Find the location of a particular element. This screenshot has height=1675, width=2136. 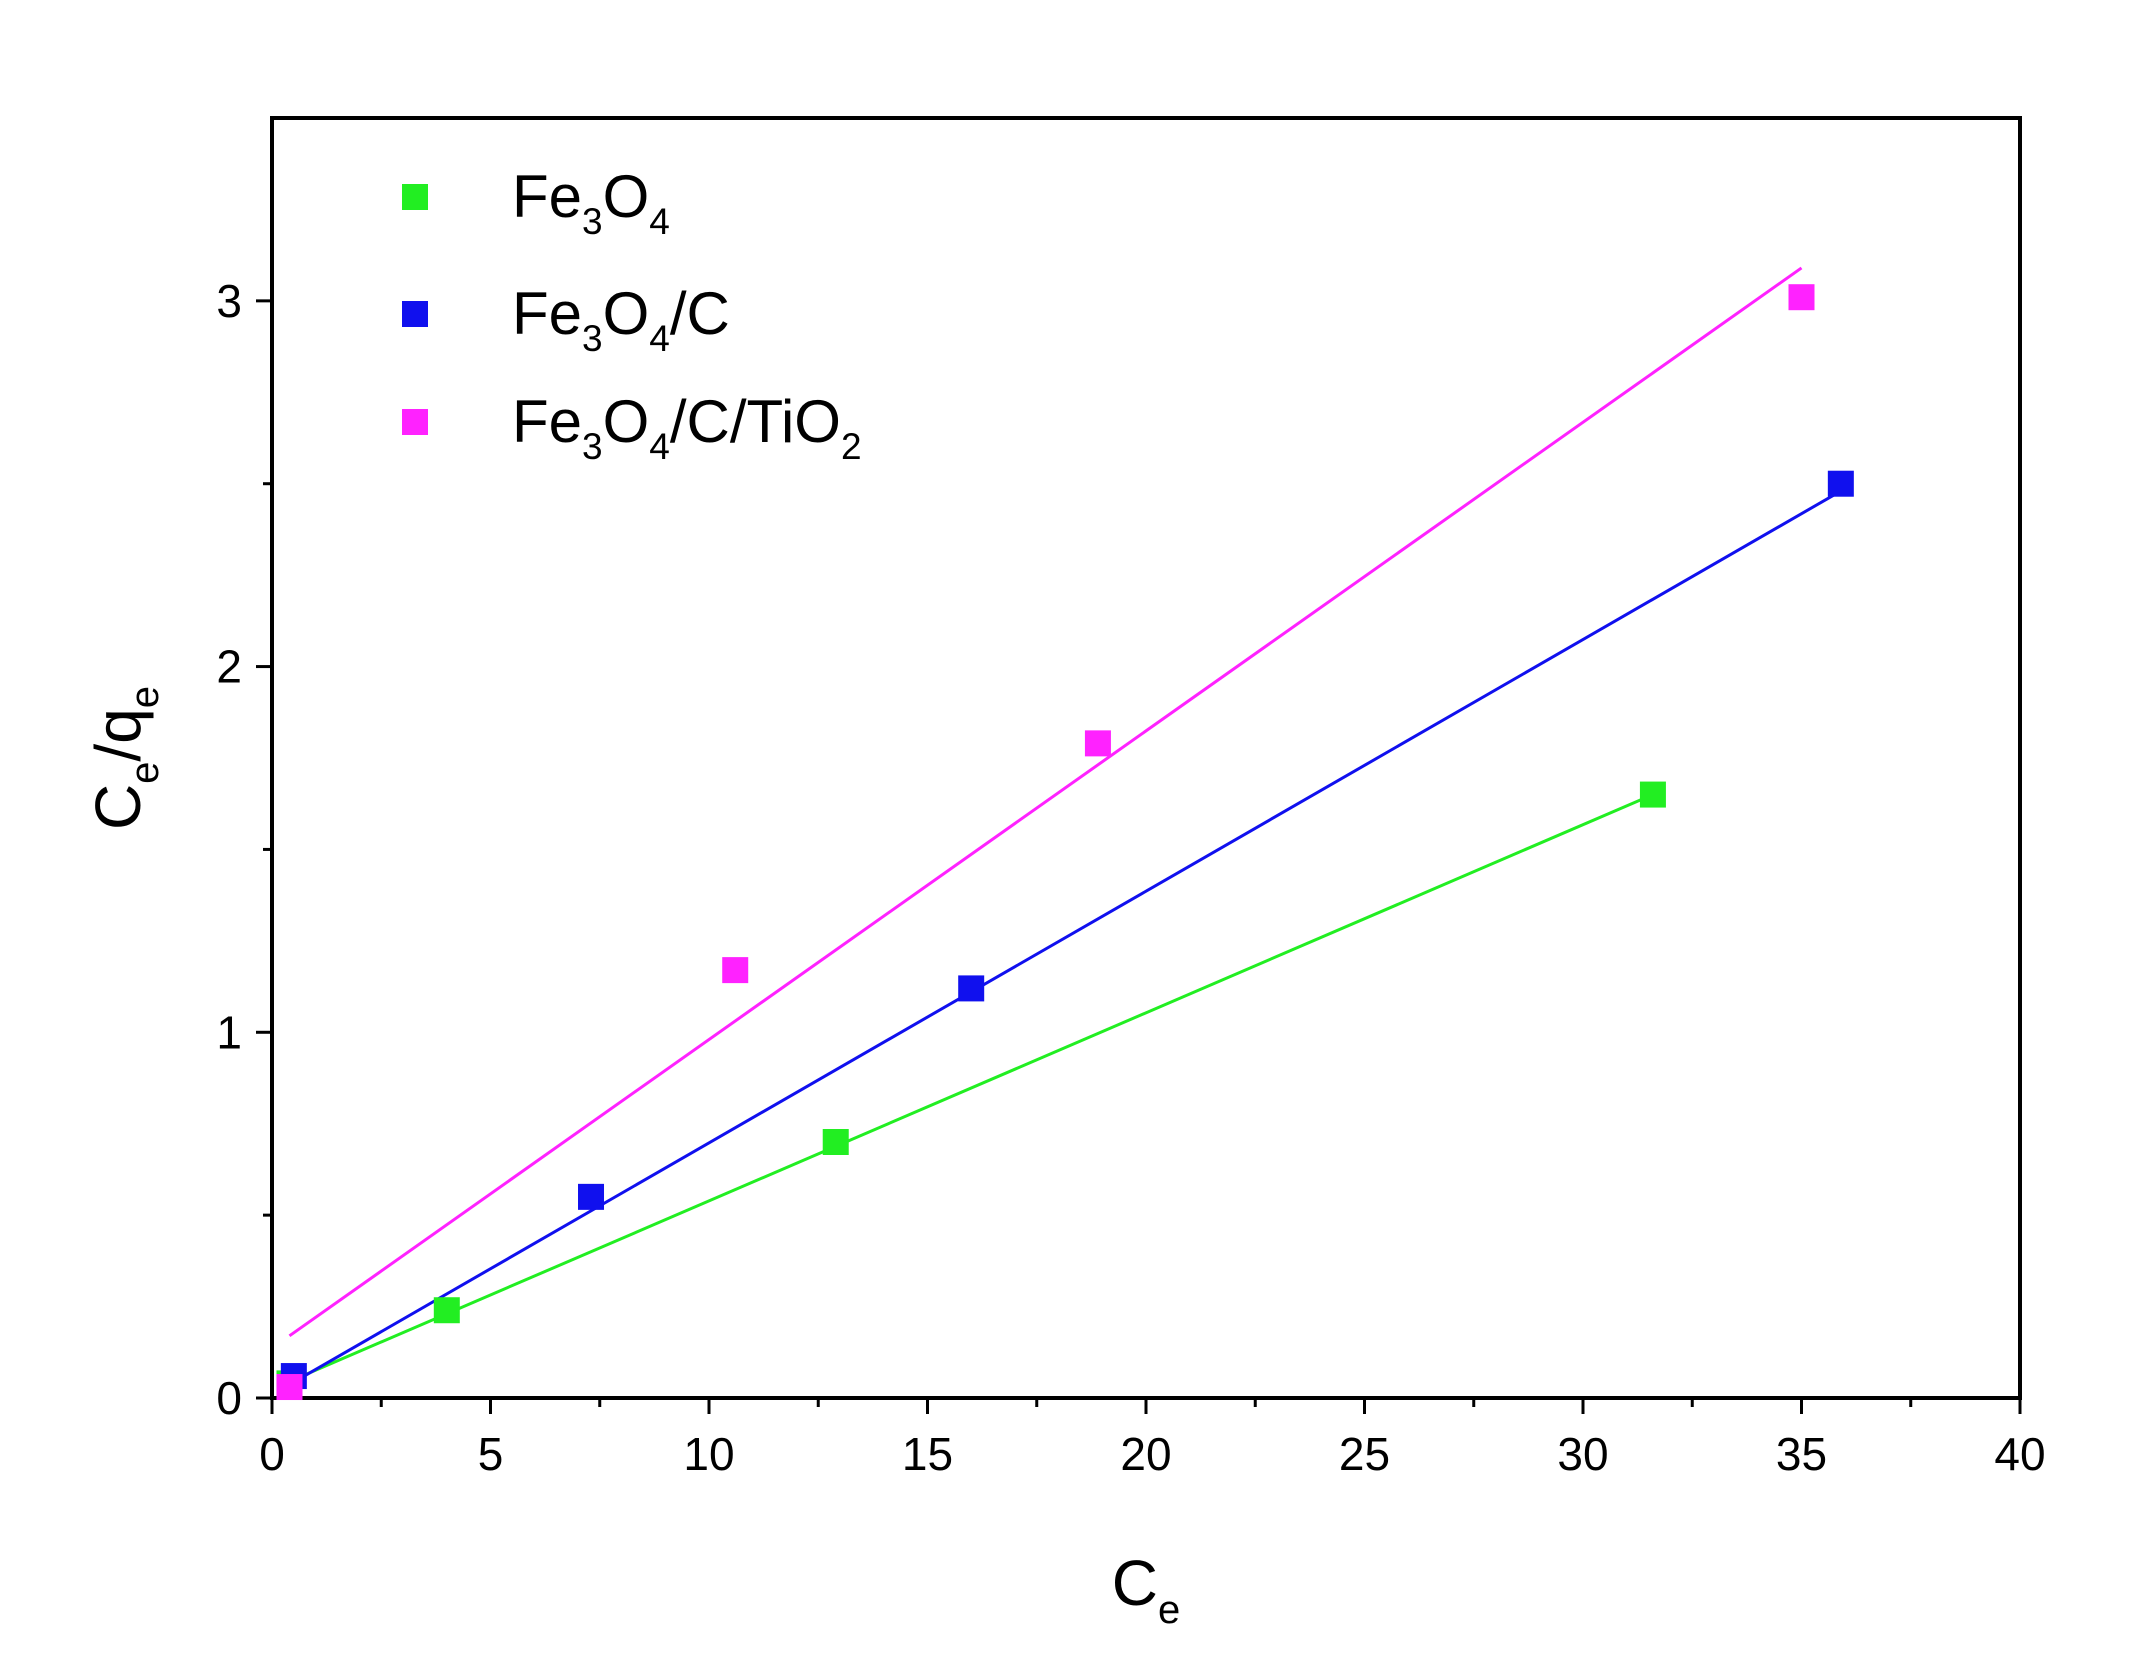

y-axis-title: Ce/qe is located at coordinates (124, 758).